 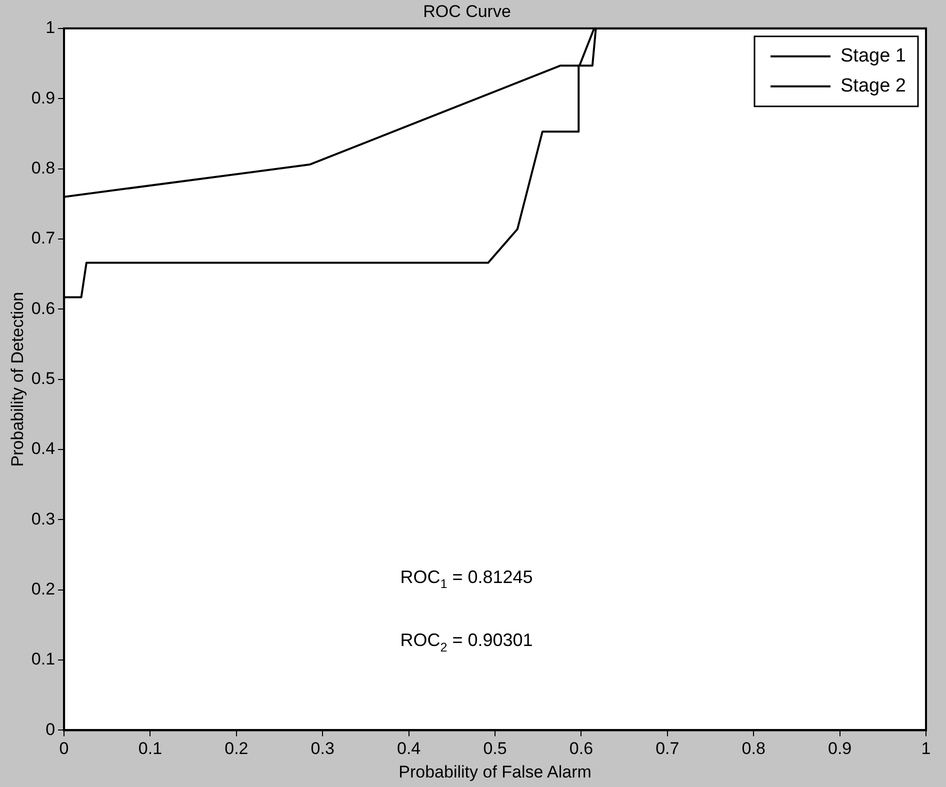 What do you see at coordinates (43, 589) in the screenshot?
I see `y-tick-label: 0.2` at bounding box center [43, 589].